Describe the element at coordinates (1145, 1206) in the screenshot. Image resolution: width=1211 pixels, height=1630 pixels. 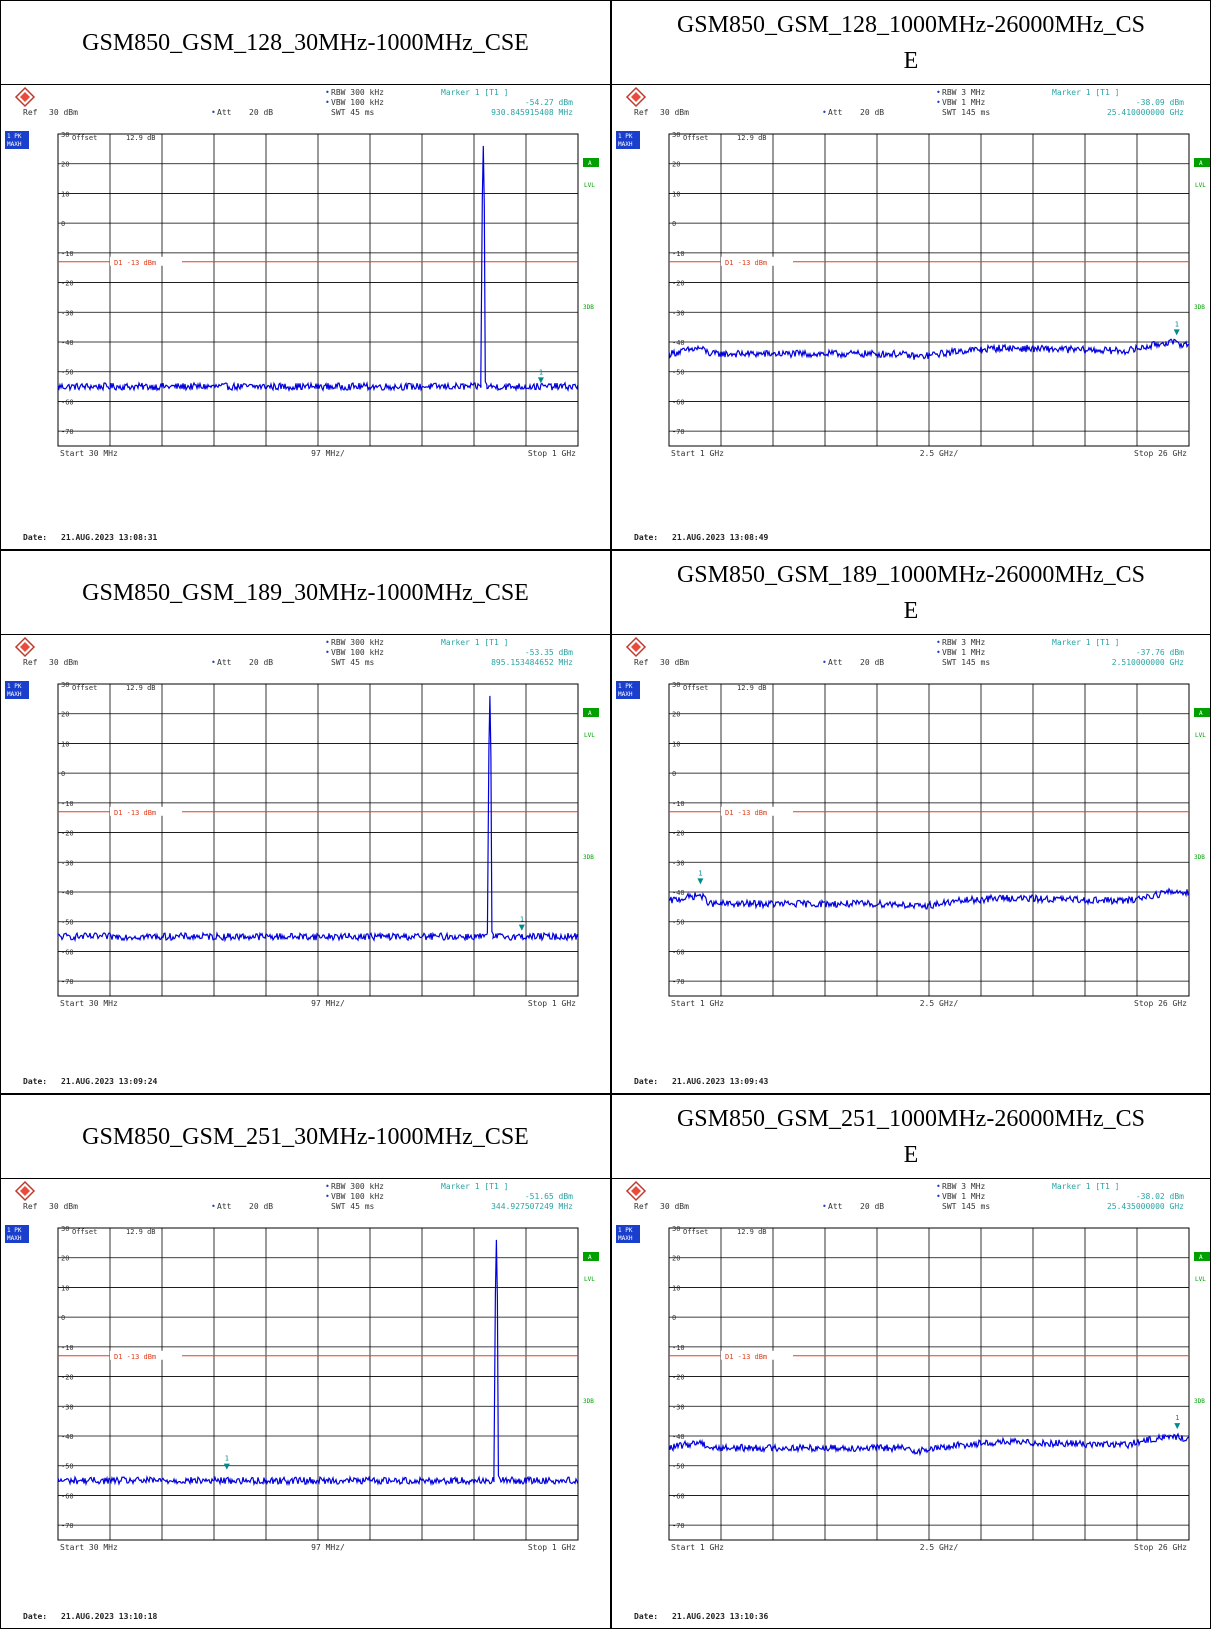
I see `marker-frequency: 25.435000000 GHz` at that location.